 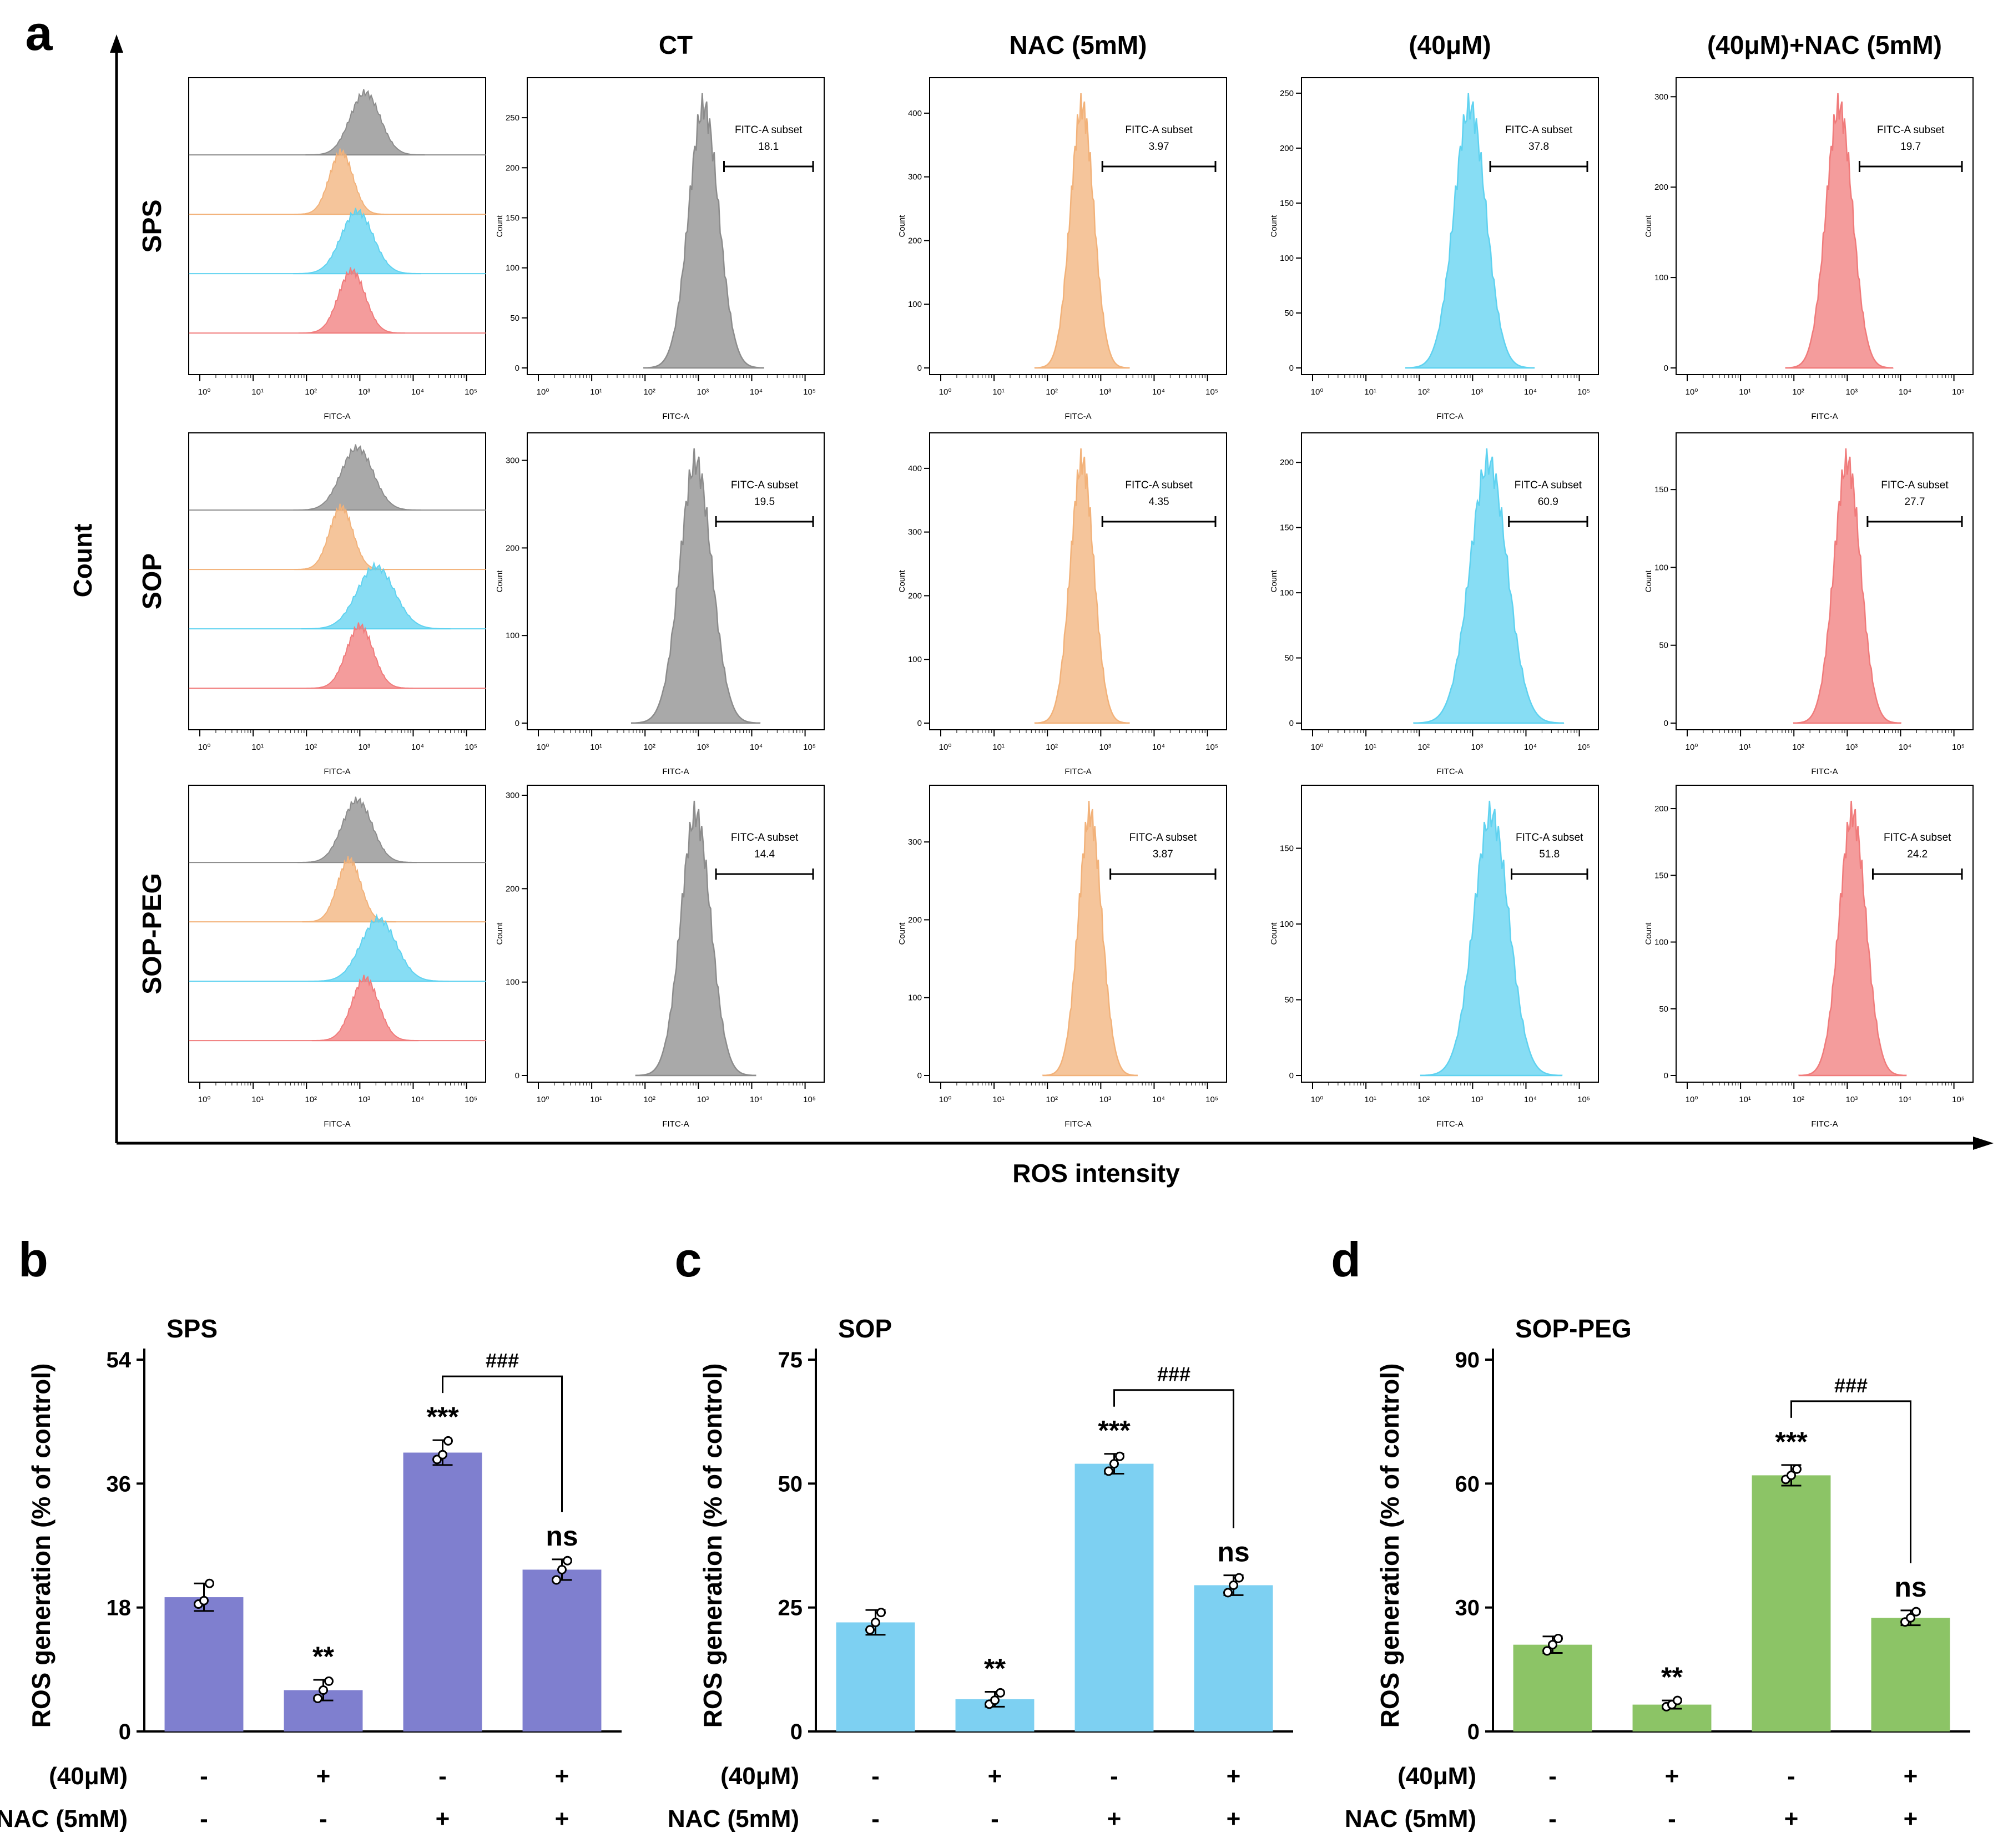 I want to click on bar-y-tick-label: 60, so click(x=1467, y=1484).